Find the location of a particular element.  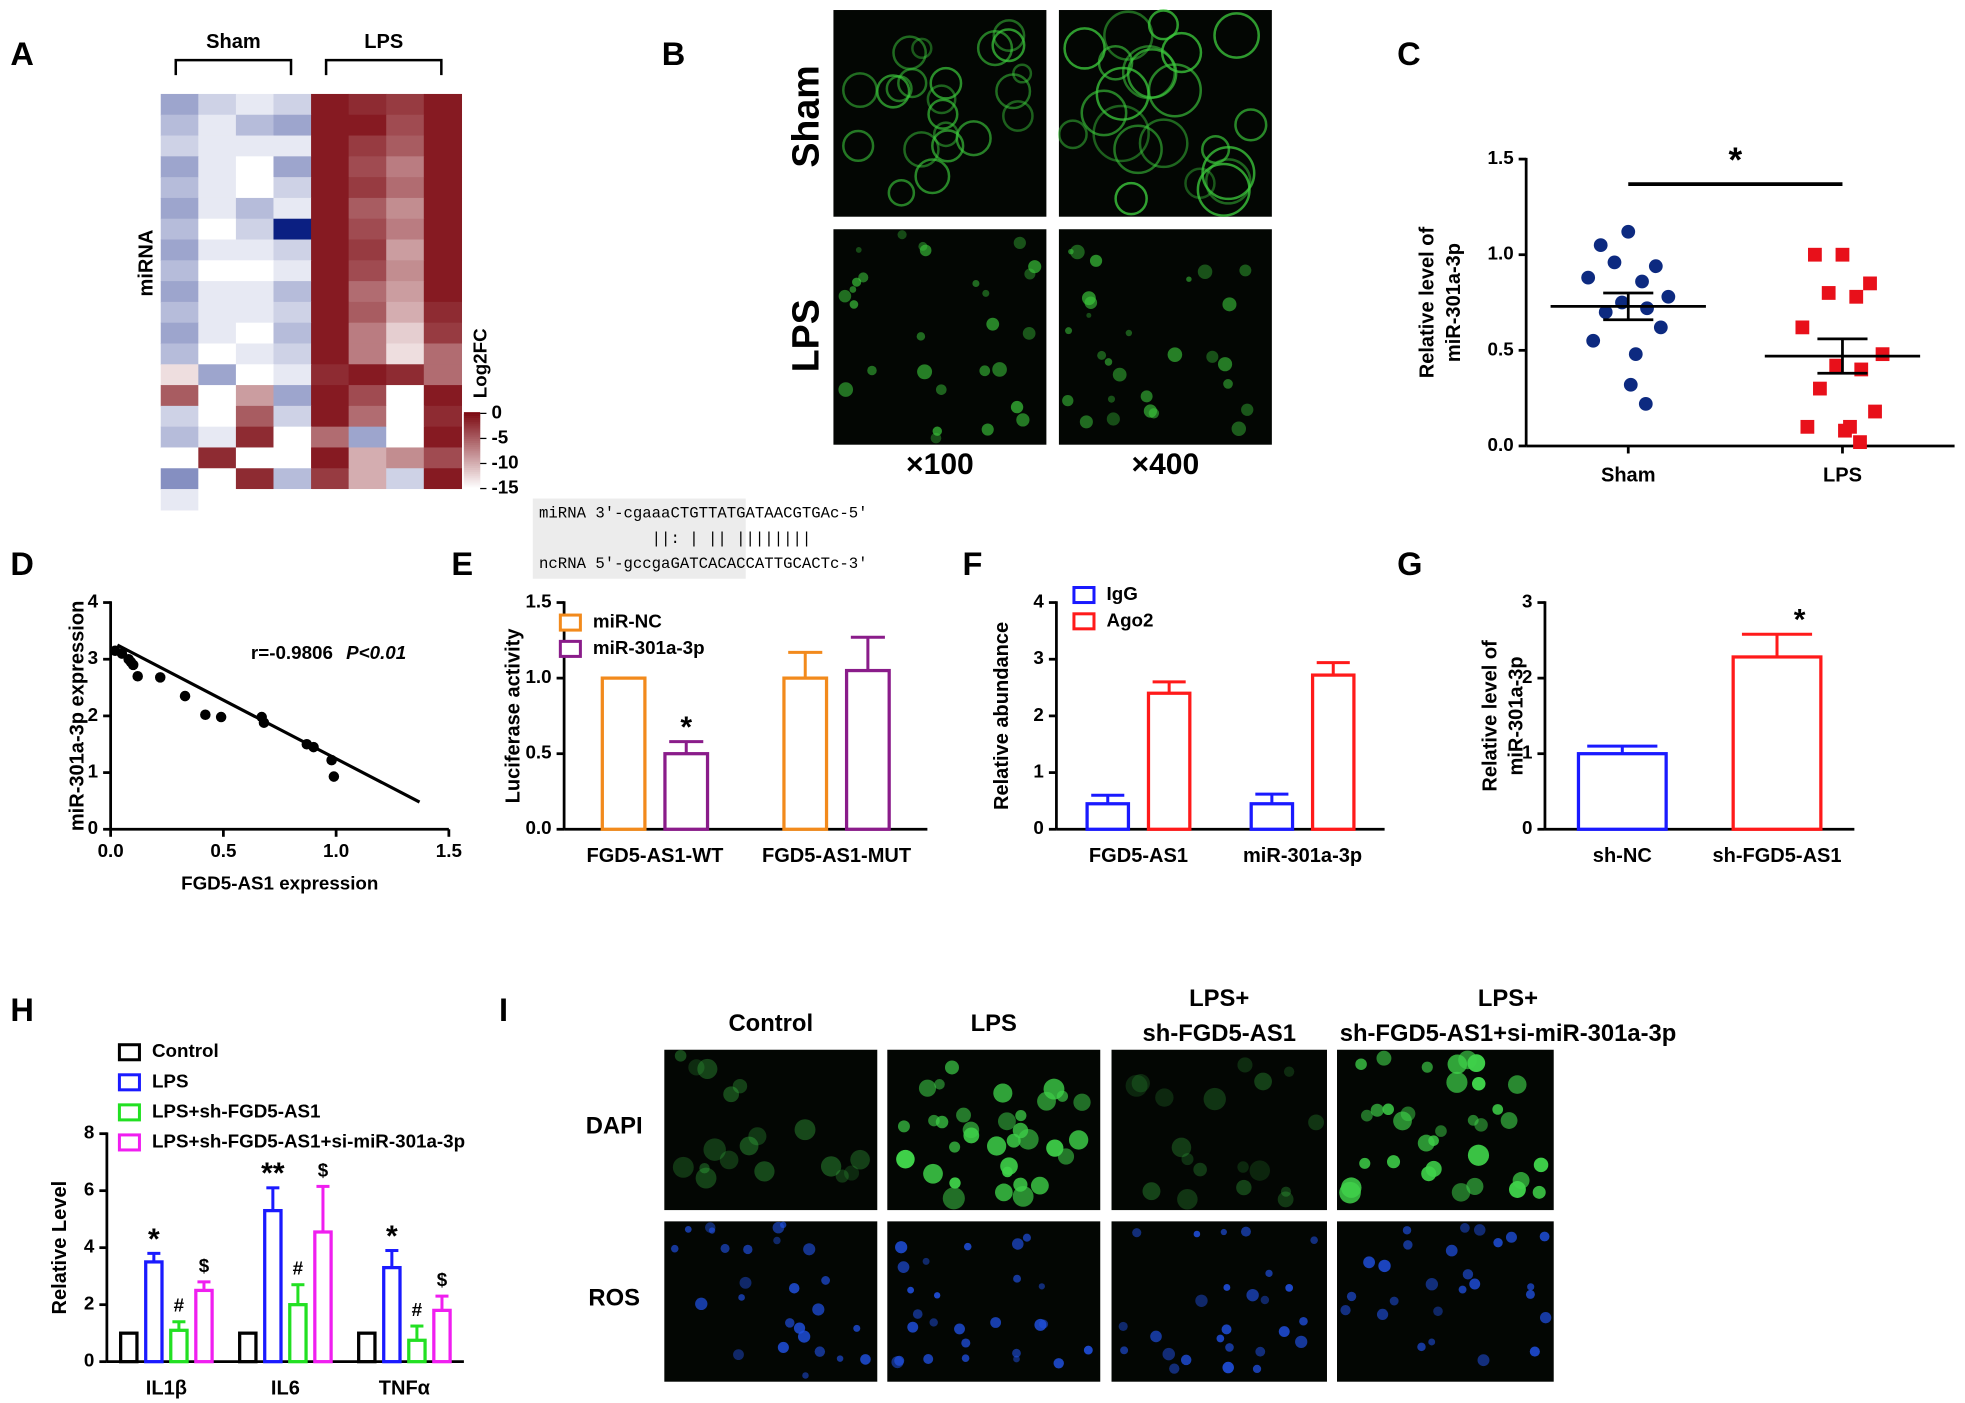

column-label: LPS is located at coordinates (994, 1023).